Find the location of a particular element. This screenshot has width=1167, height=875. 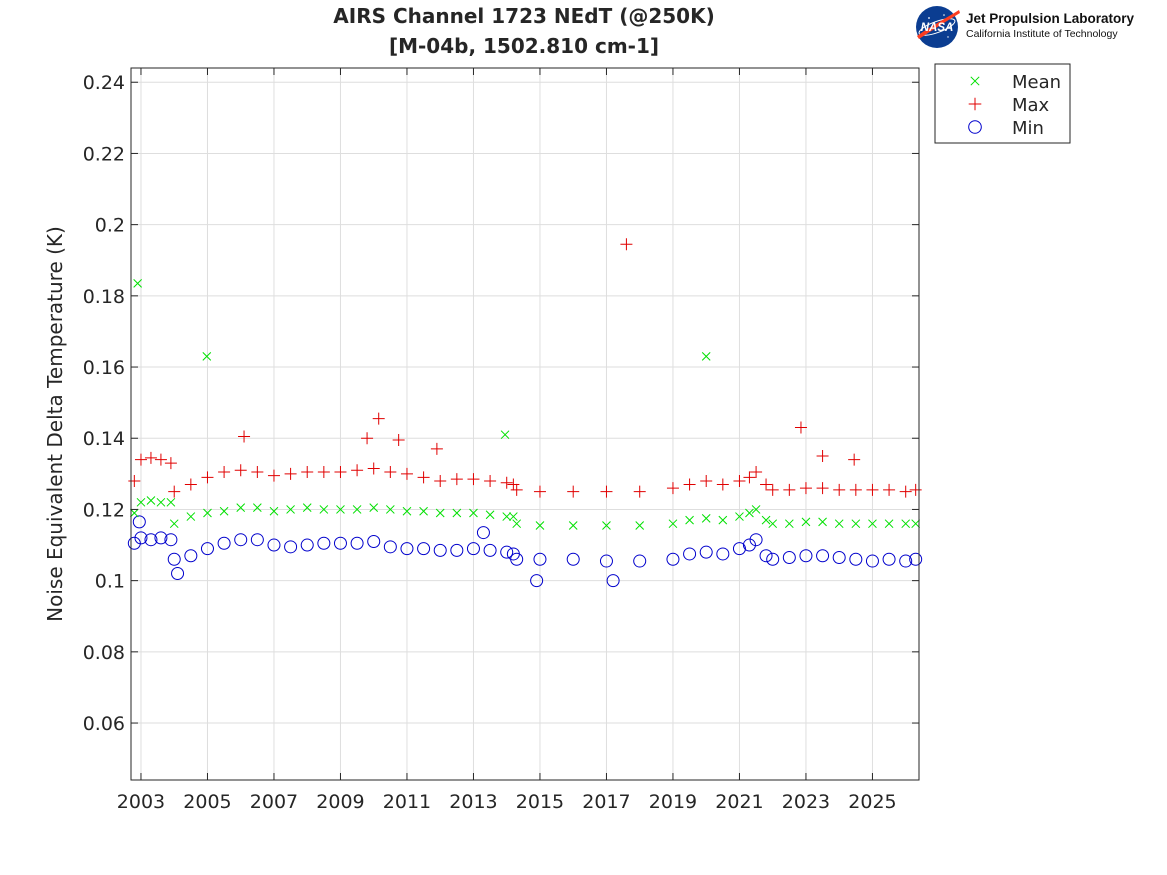

legend-markers is located at coordinates (975, 105).